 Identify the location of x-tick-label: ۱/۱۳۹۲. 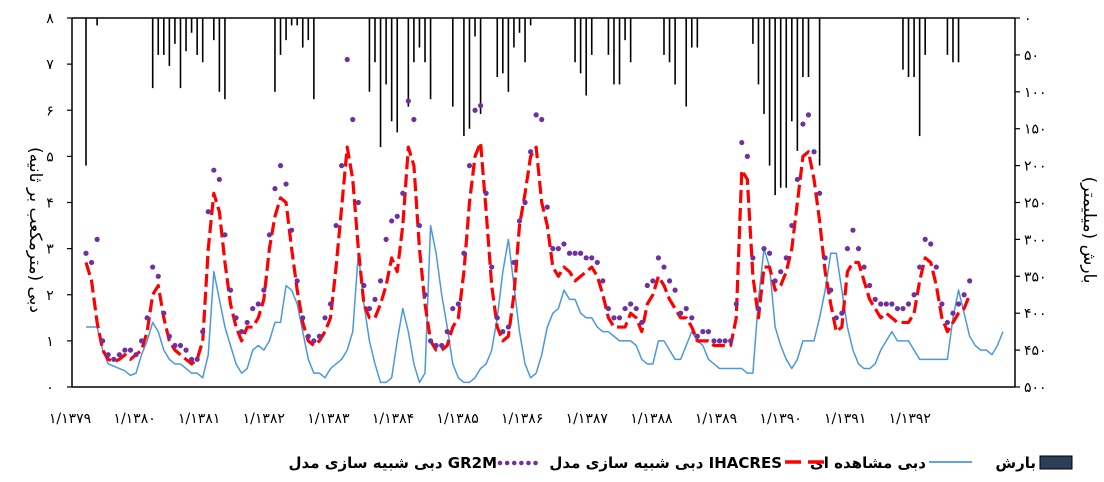
(910, 419).